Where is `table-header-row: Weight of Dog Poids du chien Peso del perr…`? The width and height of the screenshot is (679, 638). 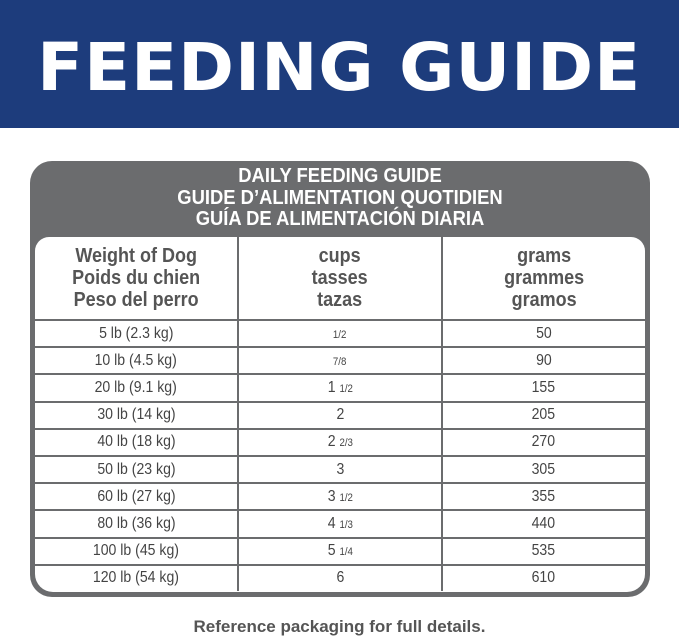
table-header-row: Weight of Dog Poids du chien Peso del perr… is located at coordinates (340, 279).